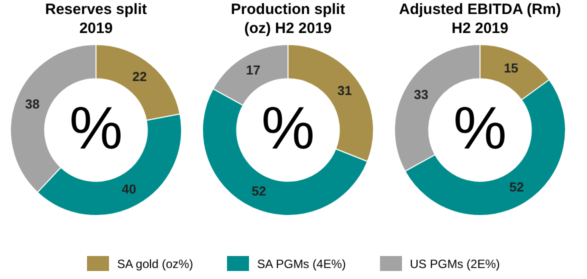  What do you see at coordinates (139, 76) in the screenshot?
I see `data-label: 22` at bounding box center [139, 76].